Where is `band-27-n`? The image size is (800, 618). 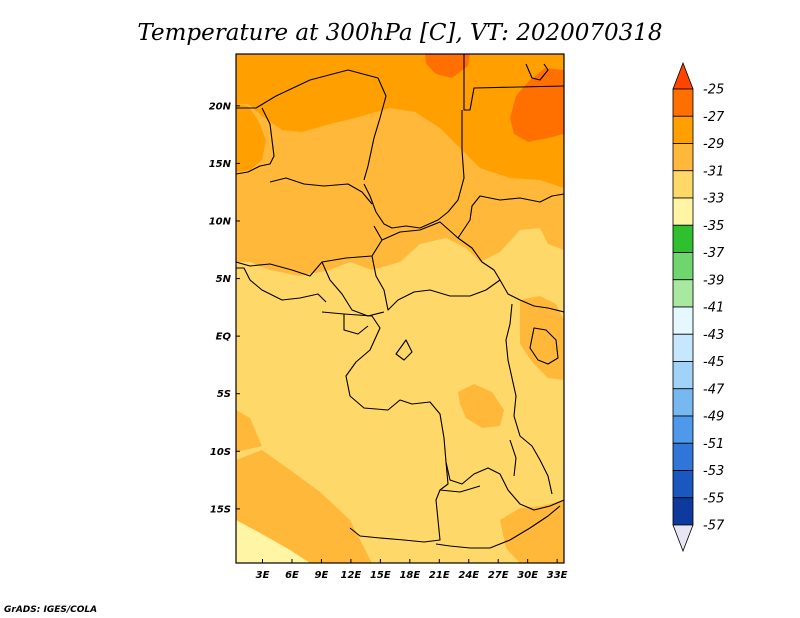 band-27-n is located at coordinates (447, 66).